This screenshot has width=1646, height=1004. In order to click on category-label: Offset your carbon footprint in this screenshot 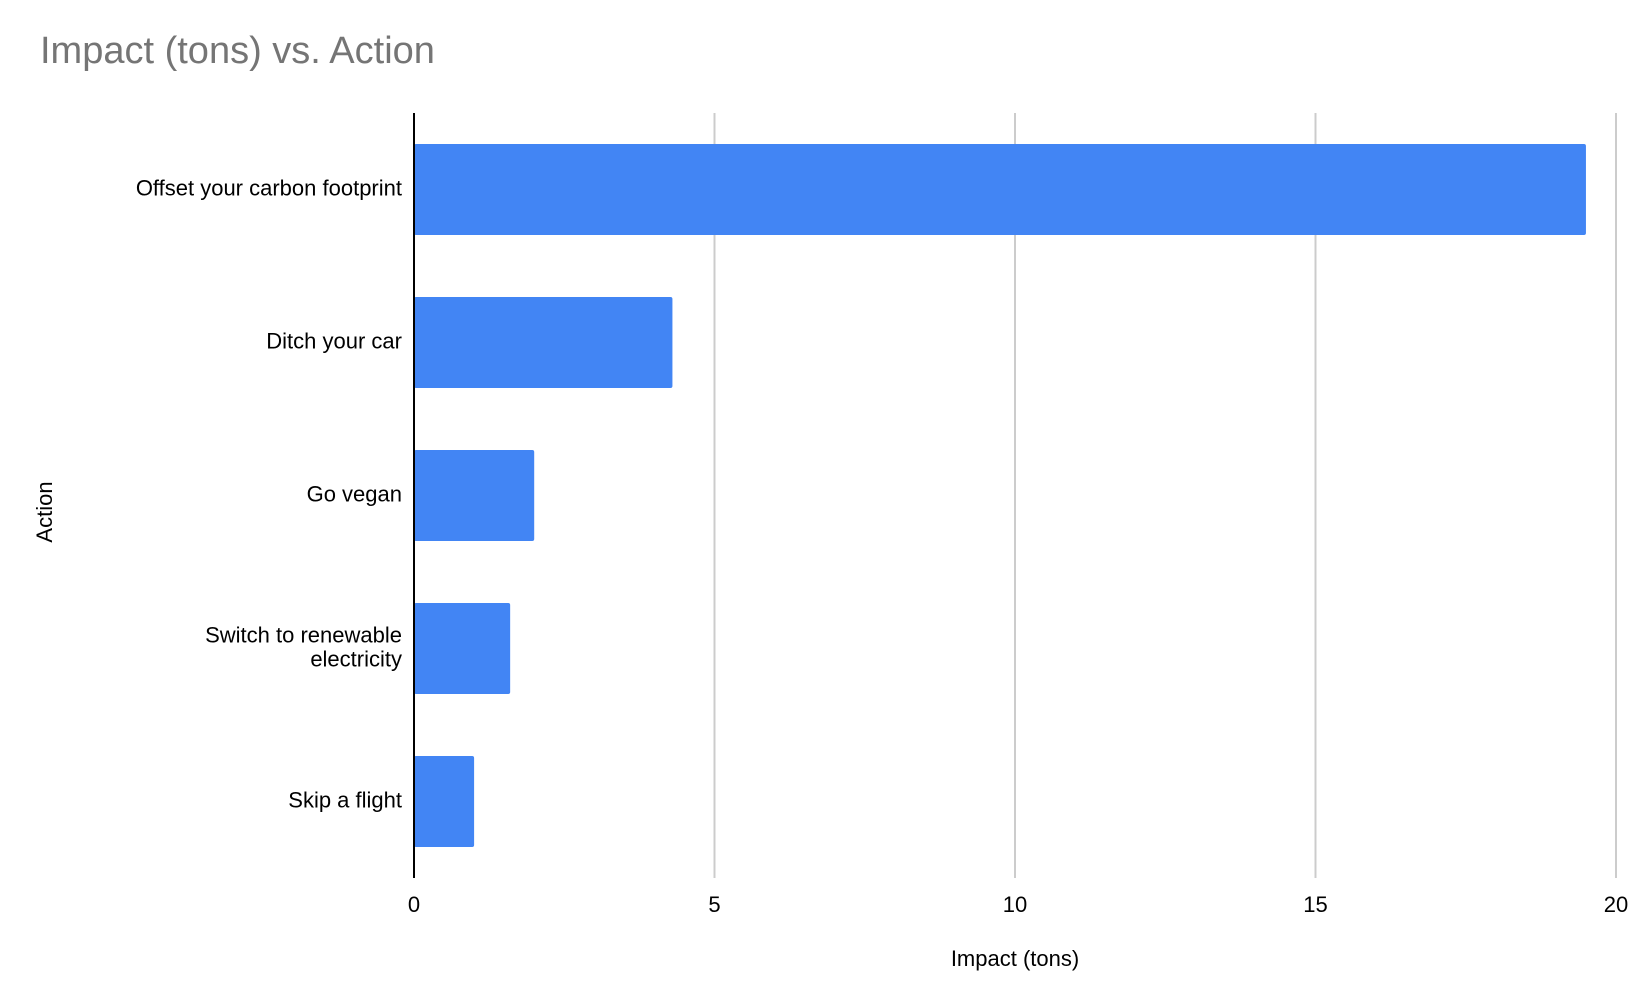, I will do `click(269, 187)`.